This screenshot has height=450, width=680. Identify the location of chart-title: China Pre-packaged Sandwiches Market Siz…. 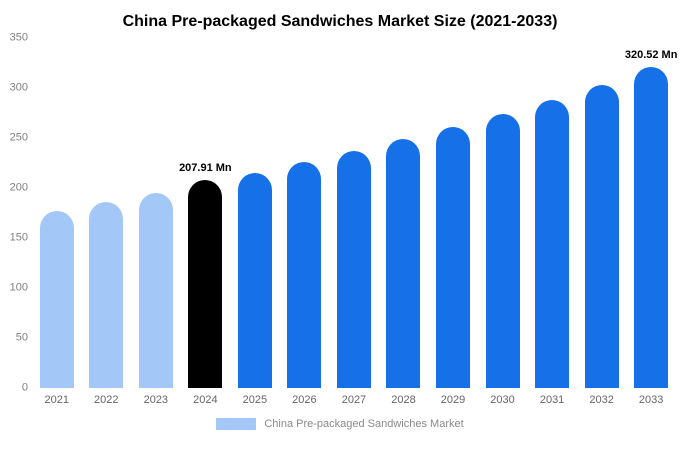
(340, 21).